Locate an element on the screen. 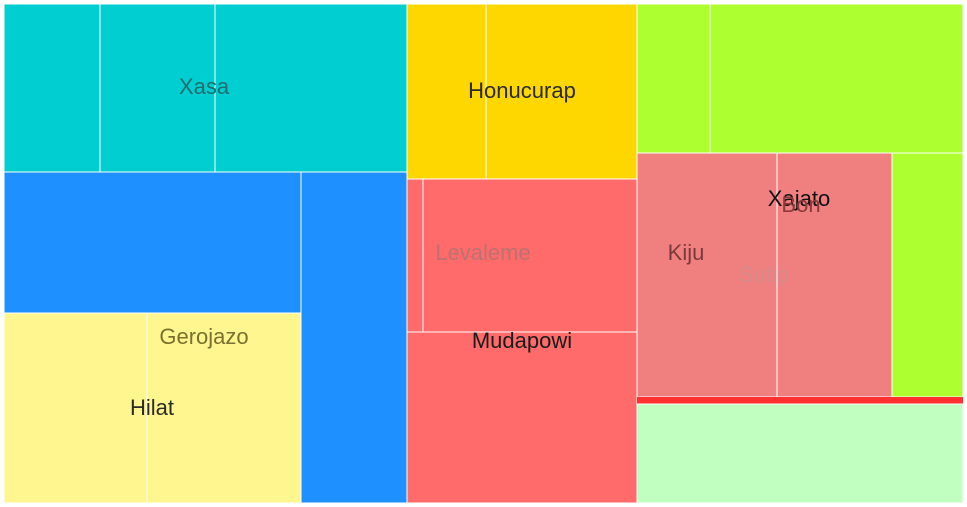 The width and height of the screenshot is (967, 507). treemap-label-hilat: Hilat is located at coordinates (152, 407).